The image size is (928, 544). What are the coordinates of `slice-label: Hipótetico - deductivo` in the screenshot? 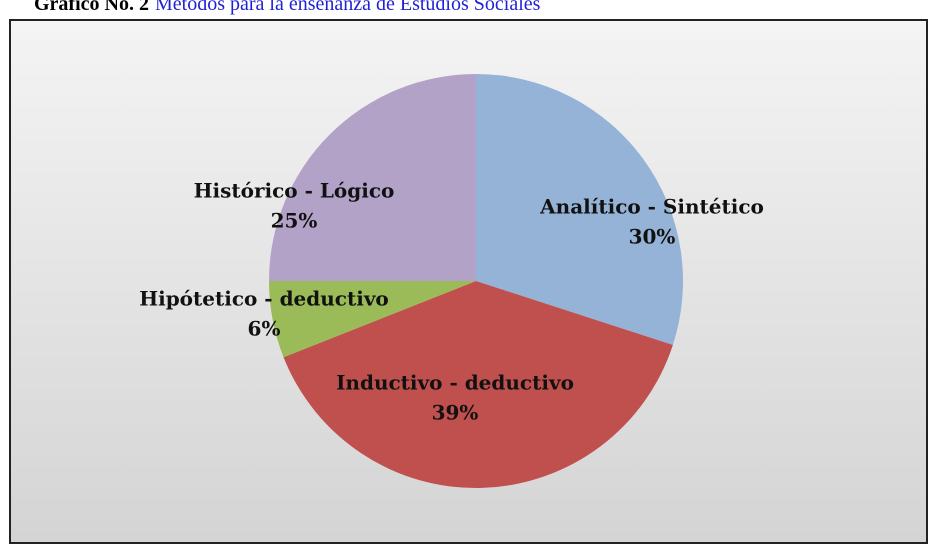 It's located at (264, 299).